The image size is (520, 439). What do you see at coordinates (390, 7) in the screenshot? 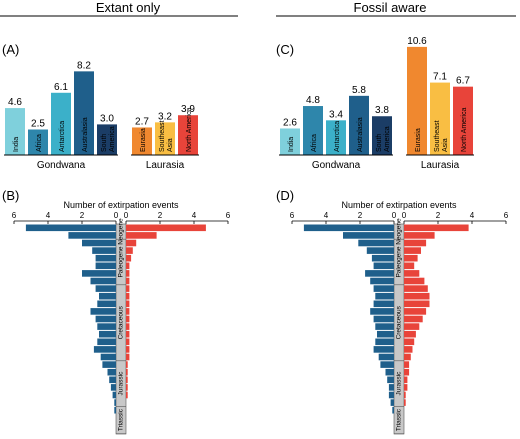
I see `right-figure-title: Fossil aware` at bounding box center [390, 7].